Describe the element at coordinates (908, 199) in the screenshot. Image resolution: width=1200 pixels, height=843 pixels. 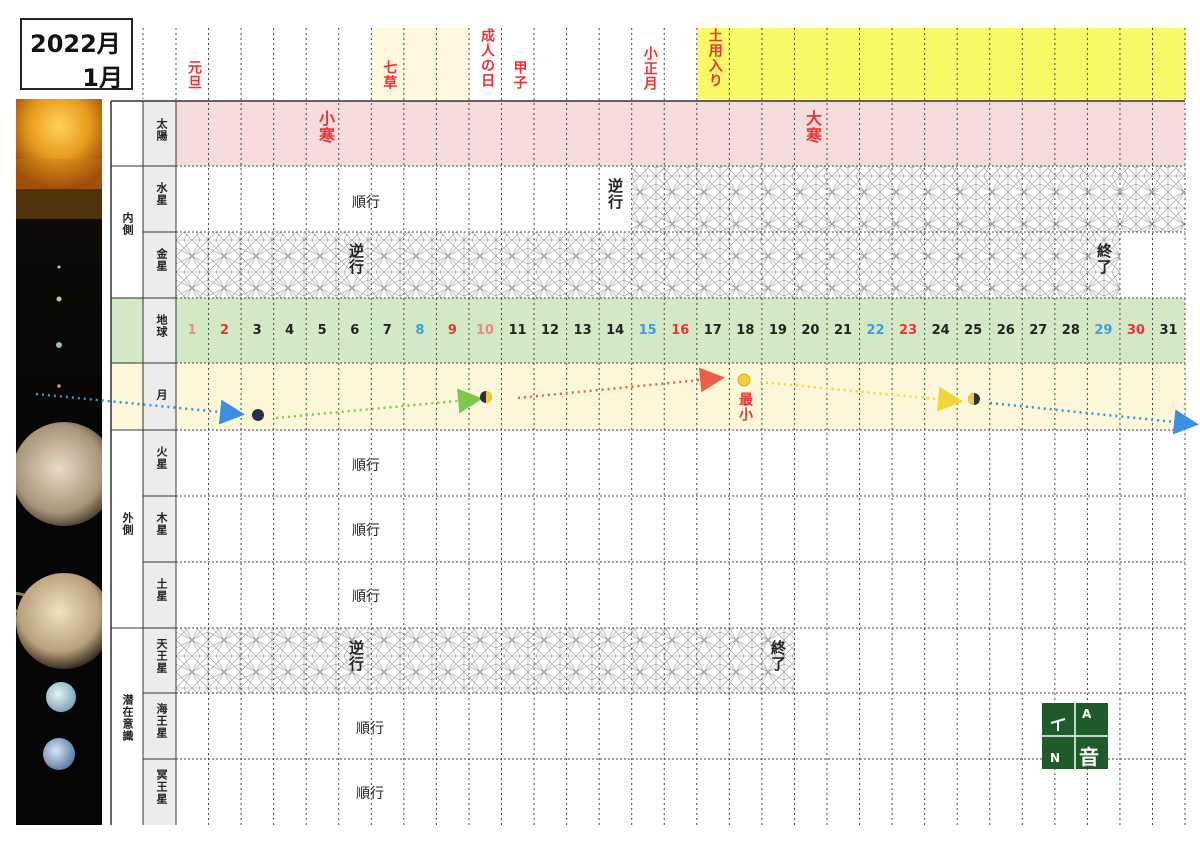
I see `mercury-retro-band` at that location.